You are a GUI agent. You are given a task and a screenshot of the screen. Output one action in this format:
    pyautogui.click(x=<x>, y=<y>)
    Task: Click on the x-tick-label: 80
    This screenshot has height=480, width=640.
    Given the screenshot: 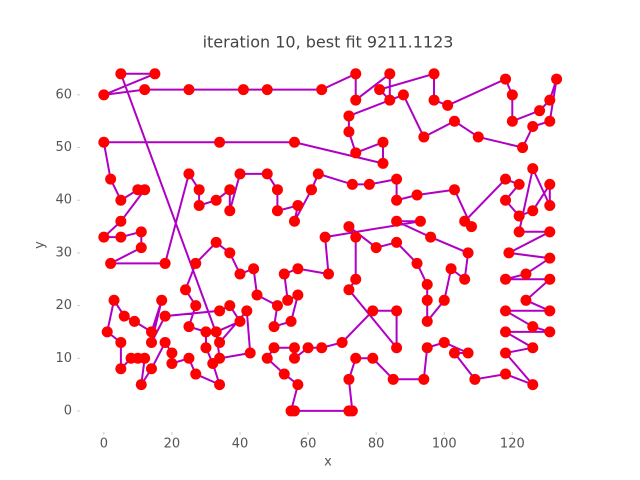 What is the action you would take?
    pyautogui.click(x=376, y=444)
    